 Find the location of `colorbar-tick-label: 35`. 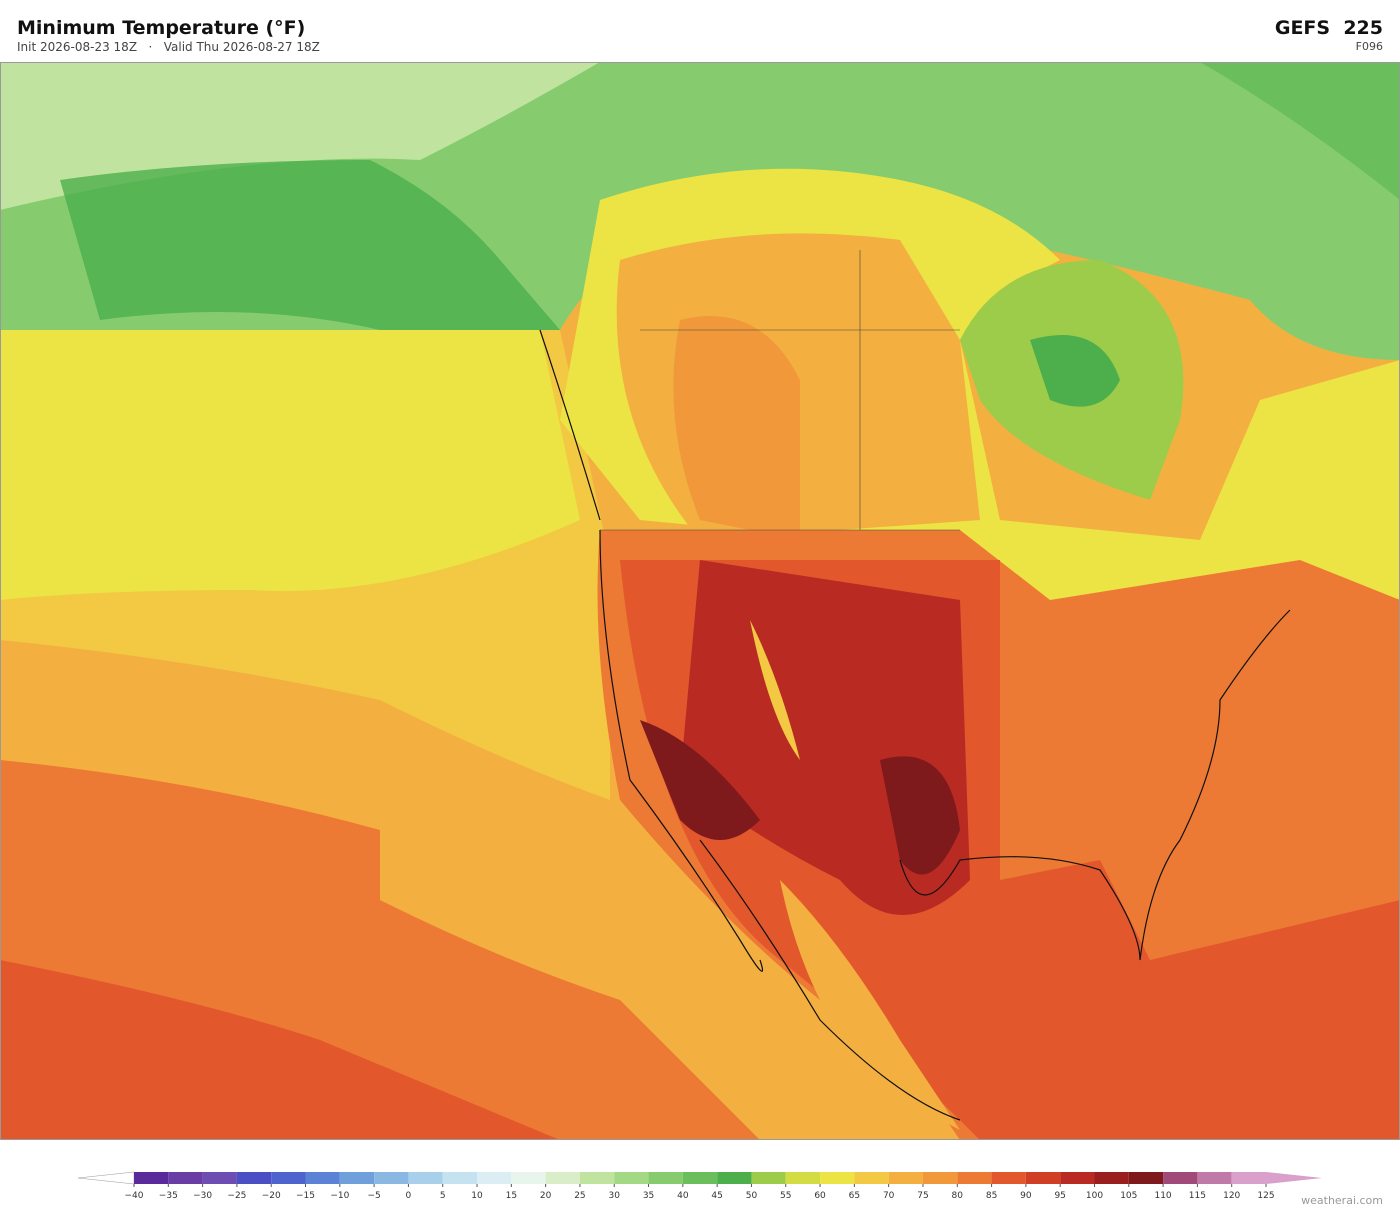

colorbar-tick-label: 35 is located at coordinates (648, 1196).